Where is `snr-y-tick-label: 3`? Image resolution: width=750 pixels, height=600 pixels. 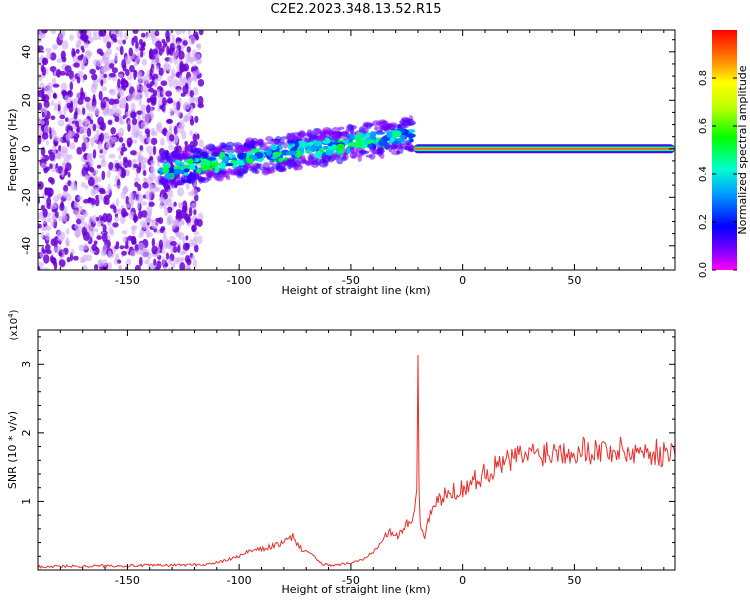
snr-y-tick-label: 3 is located at coordinates (26, 364).